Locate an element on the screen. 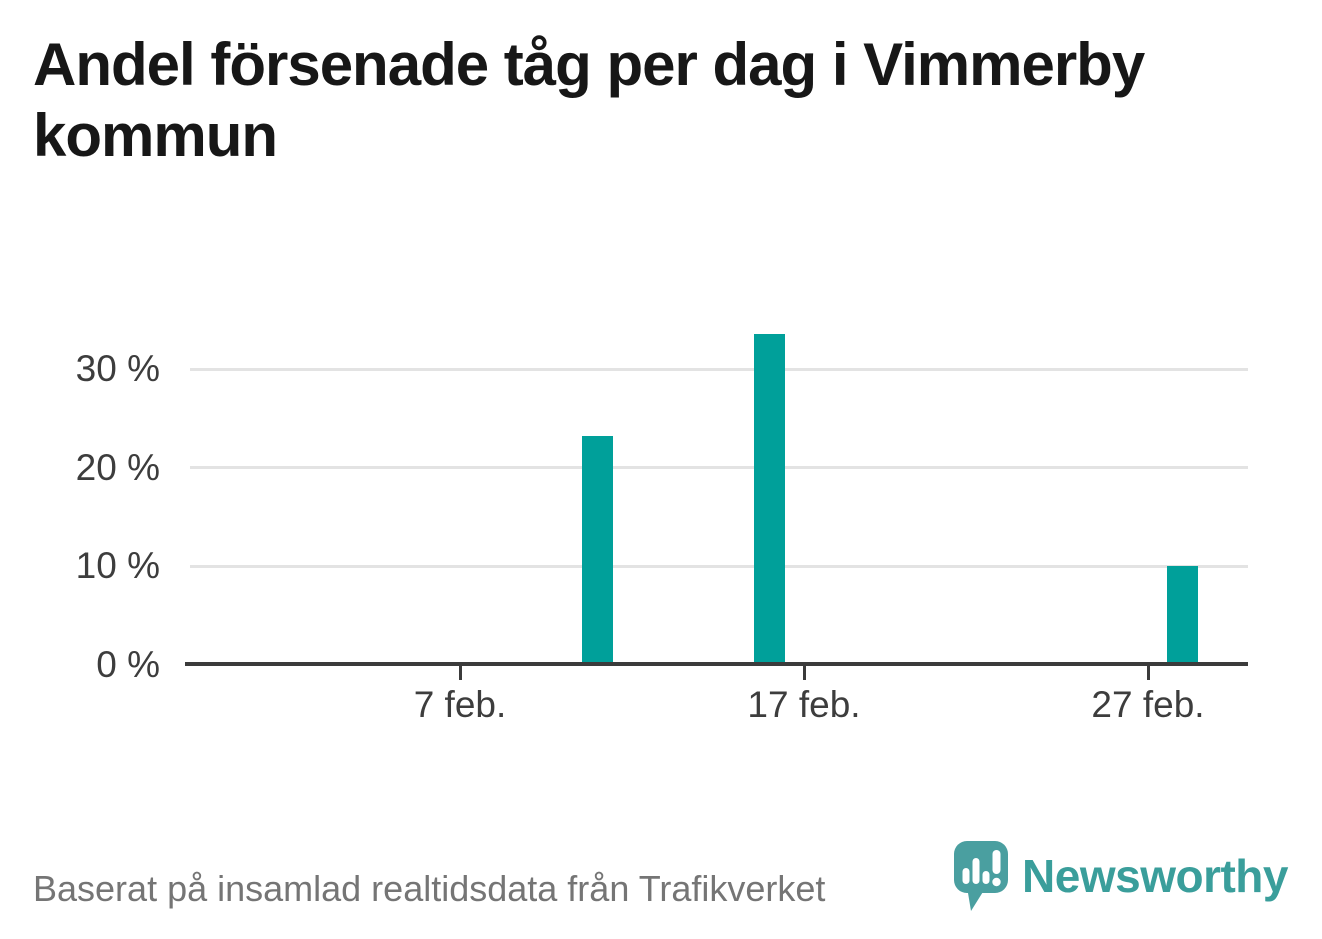 This screenshot has height=939, width=1322. x-axis-line is located at coordinates (716, 664).